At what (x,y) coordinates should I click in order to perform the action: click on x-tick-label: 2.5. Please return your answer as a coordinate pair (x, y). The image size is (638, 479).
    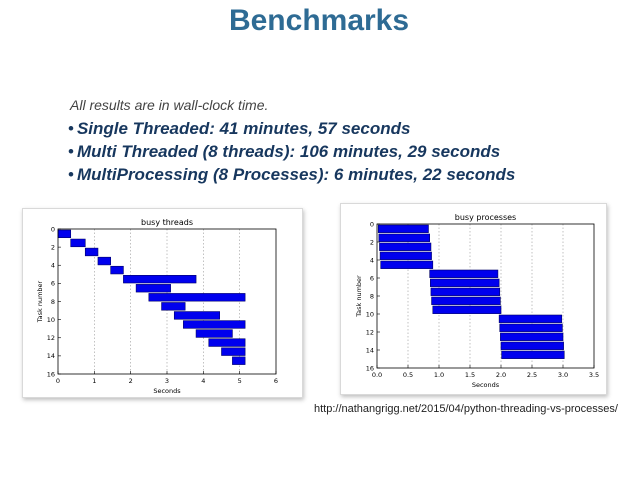
    Looking at the image, I should click on (532, 375).